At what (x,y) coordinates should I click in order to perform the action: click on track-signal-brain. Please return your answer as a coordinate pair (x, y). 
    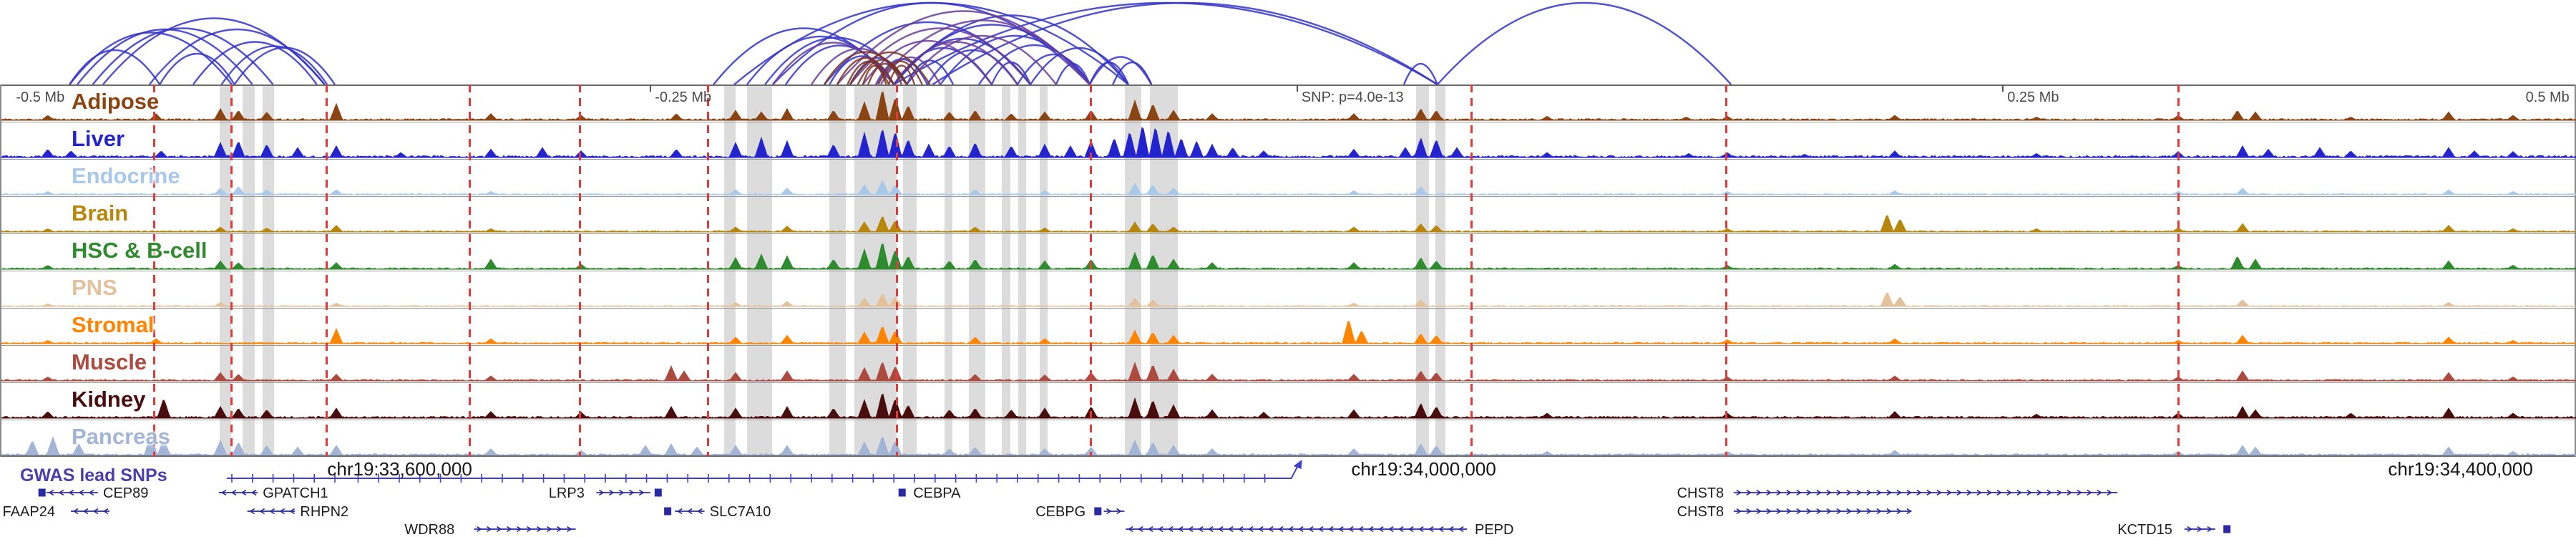
    Looking at the image, I should click on (1288, 224).